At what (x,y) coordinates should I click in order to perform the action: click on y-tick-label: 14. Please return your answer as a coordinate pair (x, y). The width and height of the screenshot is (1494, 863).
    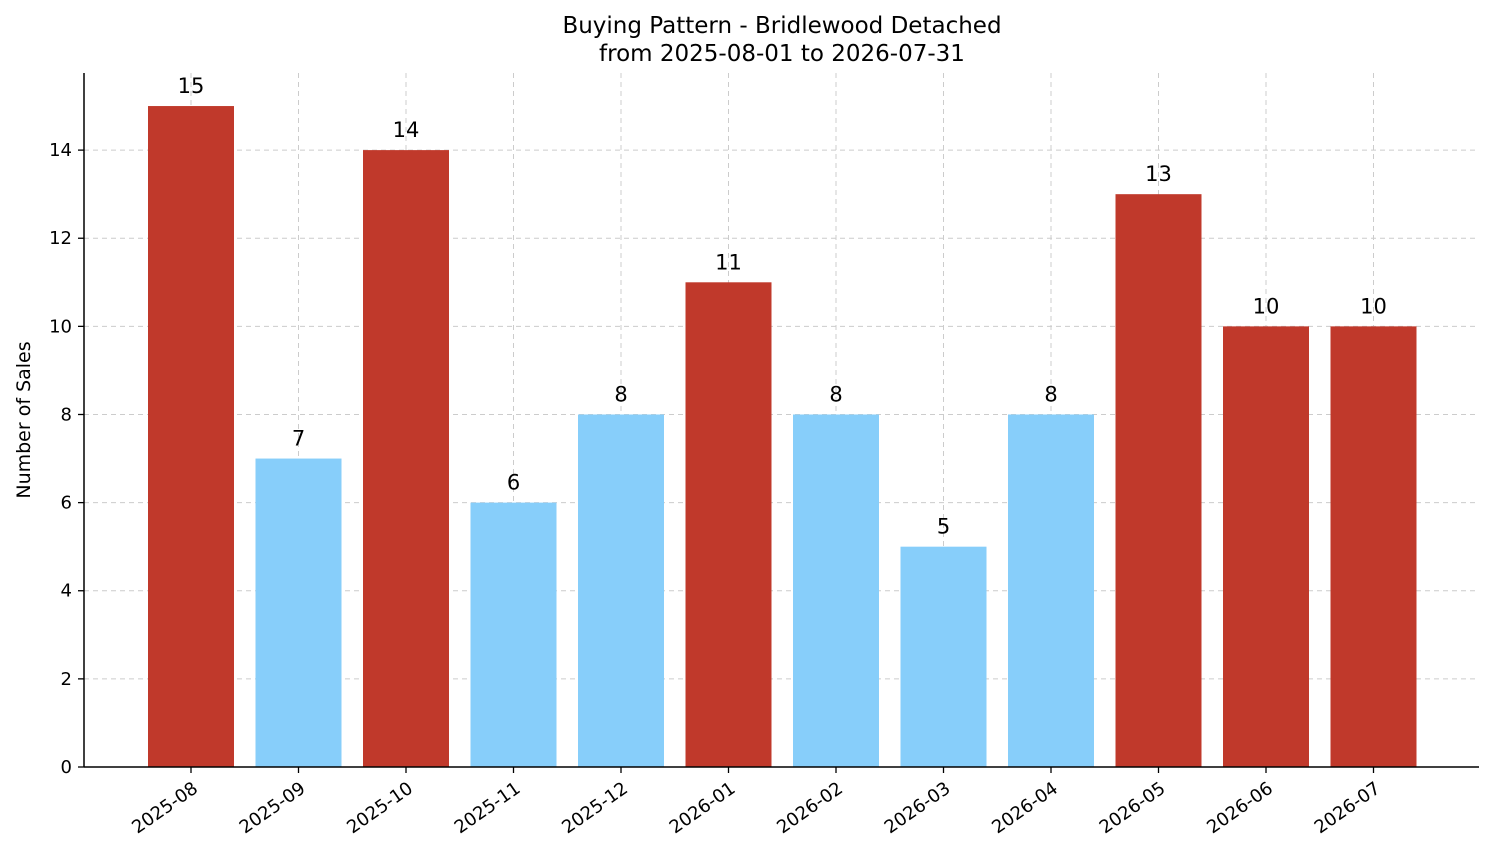
    Looking at the image, I should click on (60, 150).